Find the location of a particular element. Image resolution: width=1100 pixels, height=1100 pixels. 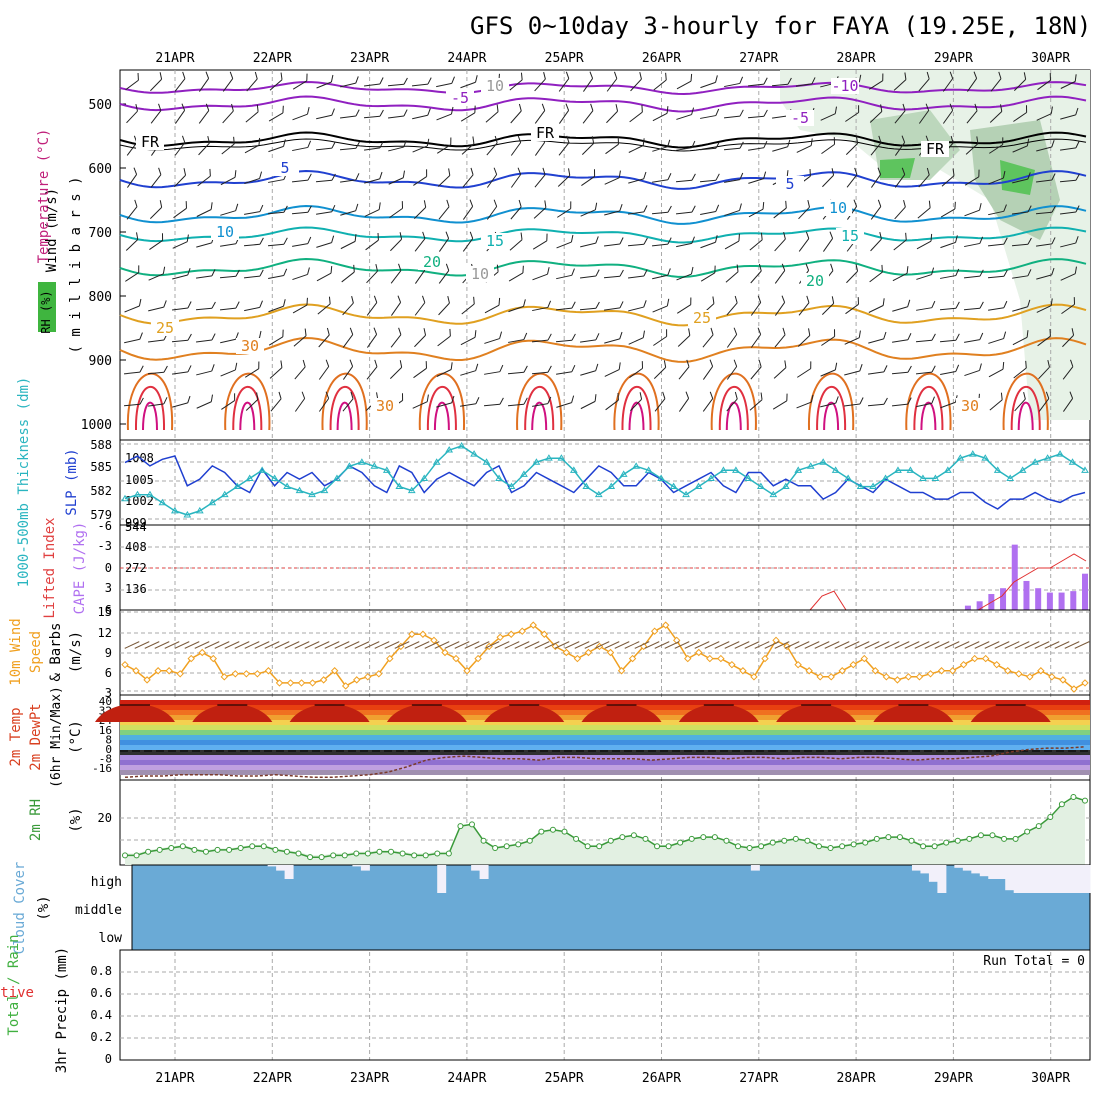

contour-label-bg is located at coordinates (385, 406).